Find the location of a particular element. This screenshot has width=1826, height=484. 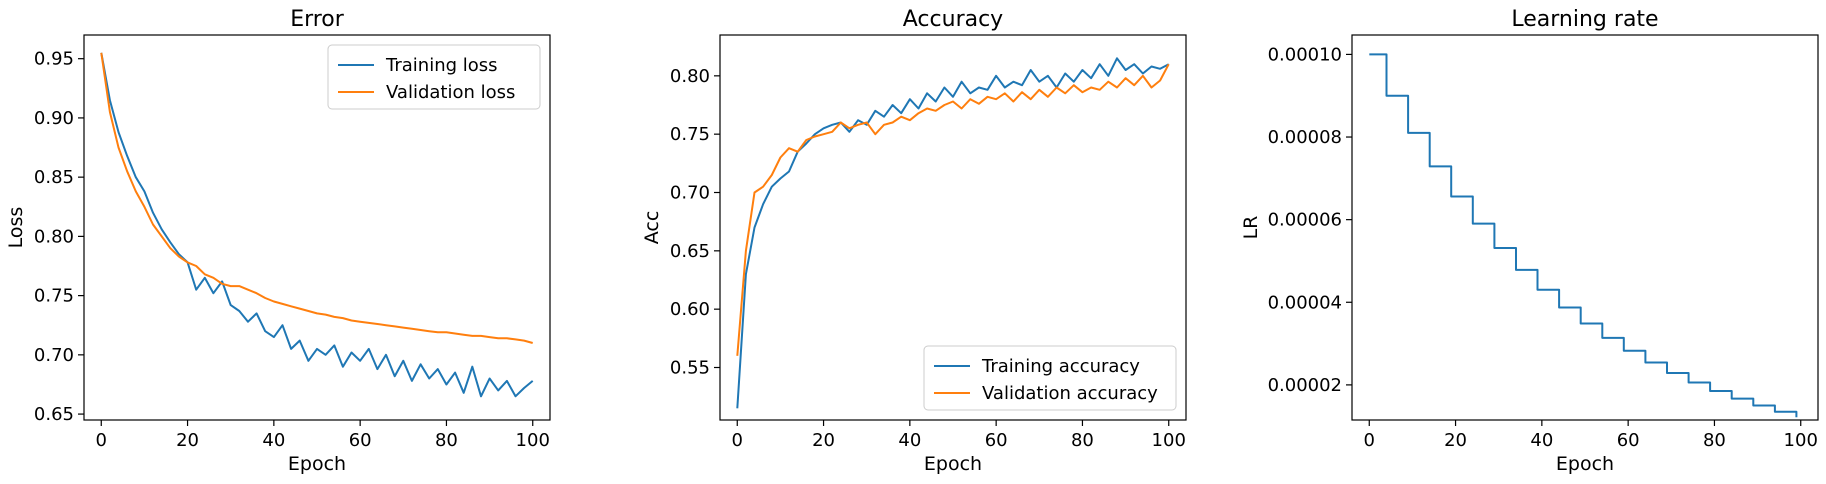

y-tick-label: 0.00002 is located at coordinates (1305, 385).